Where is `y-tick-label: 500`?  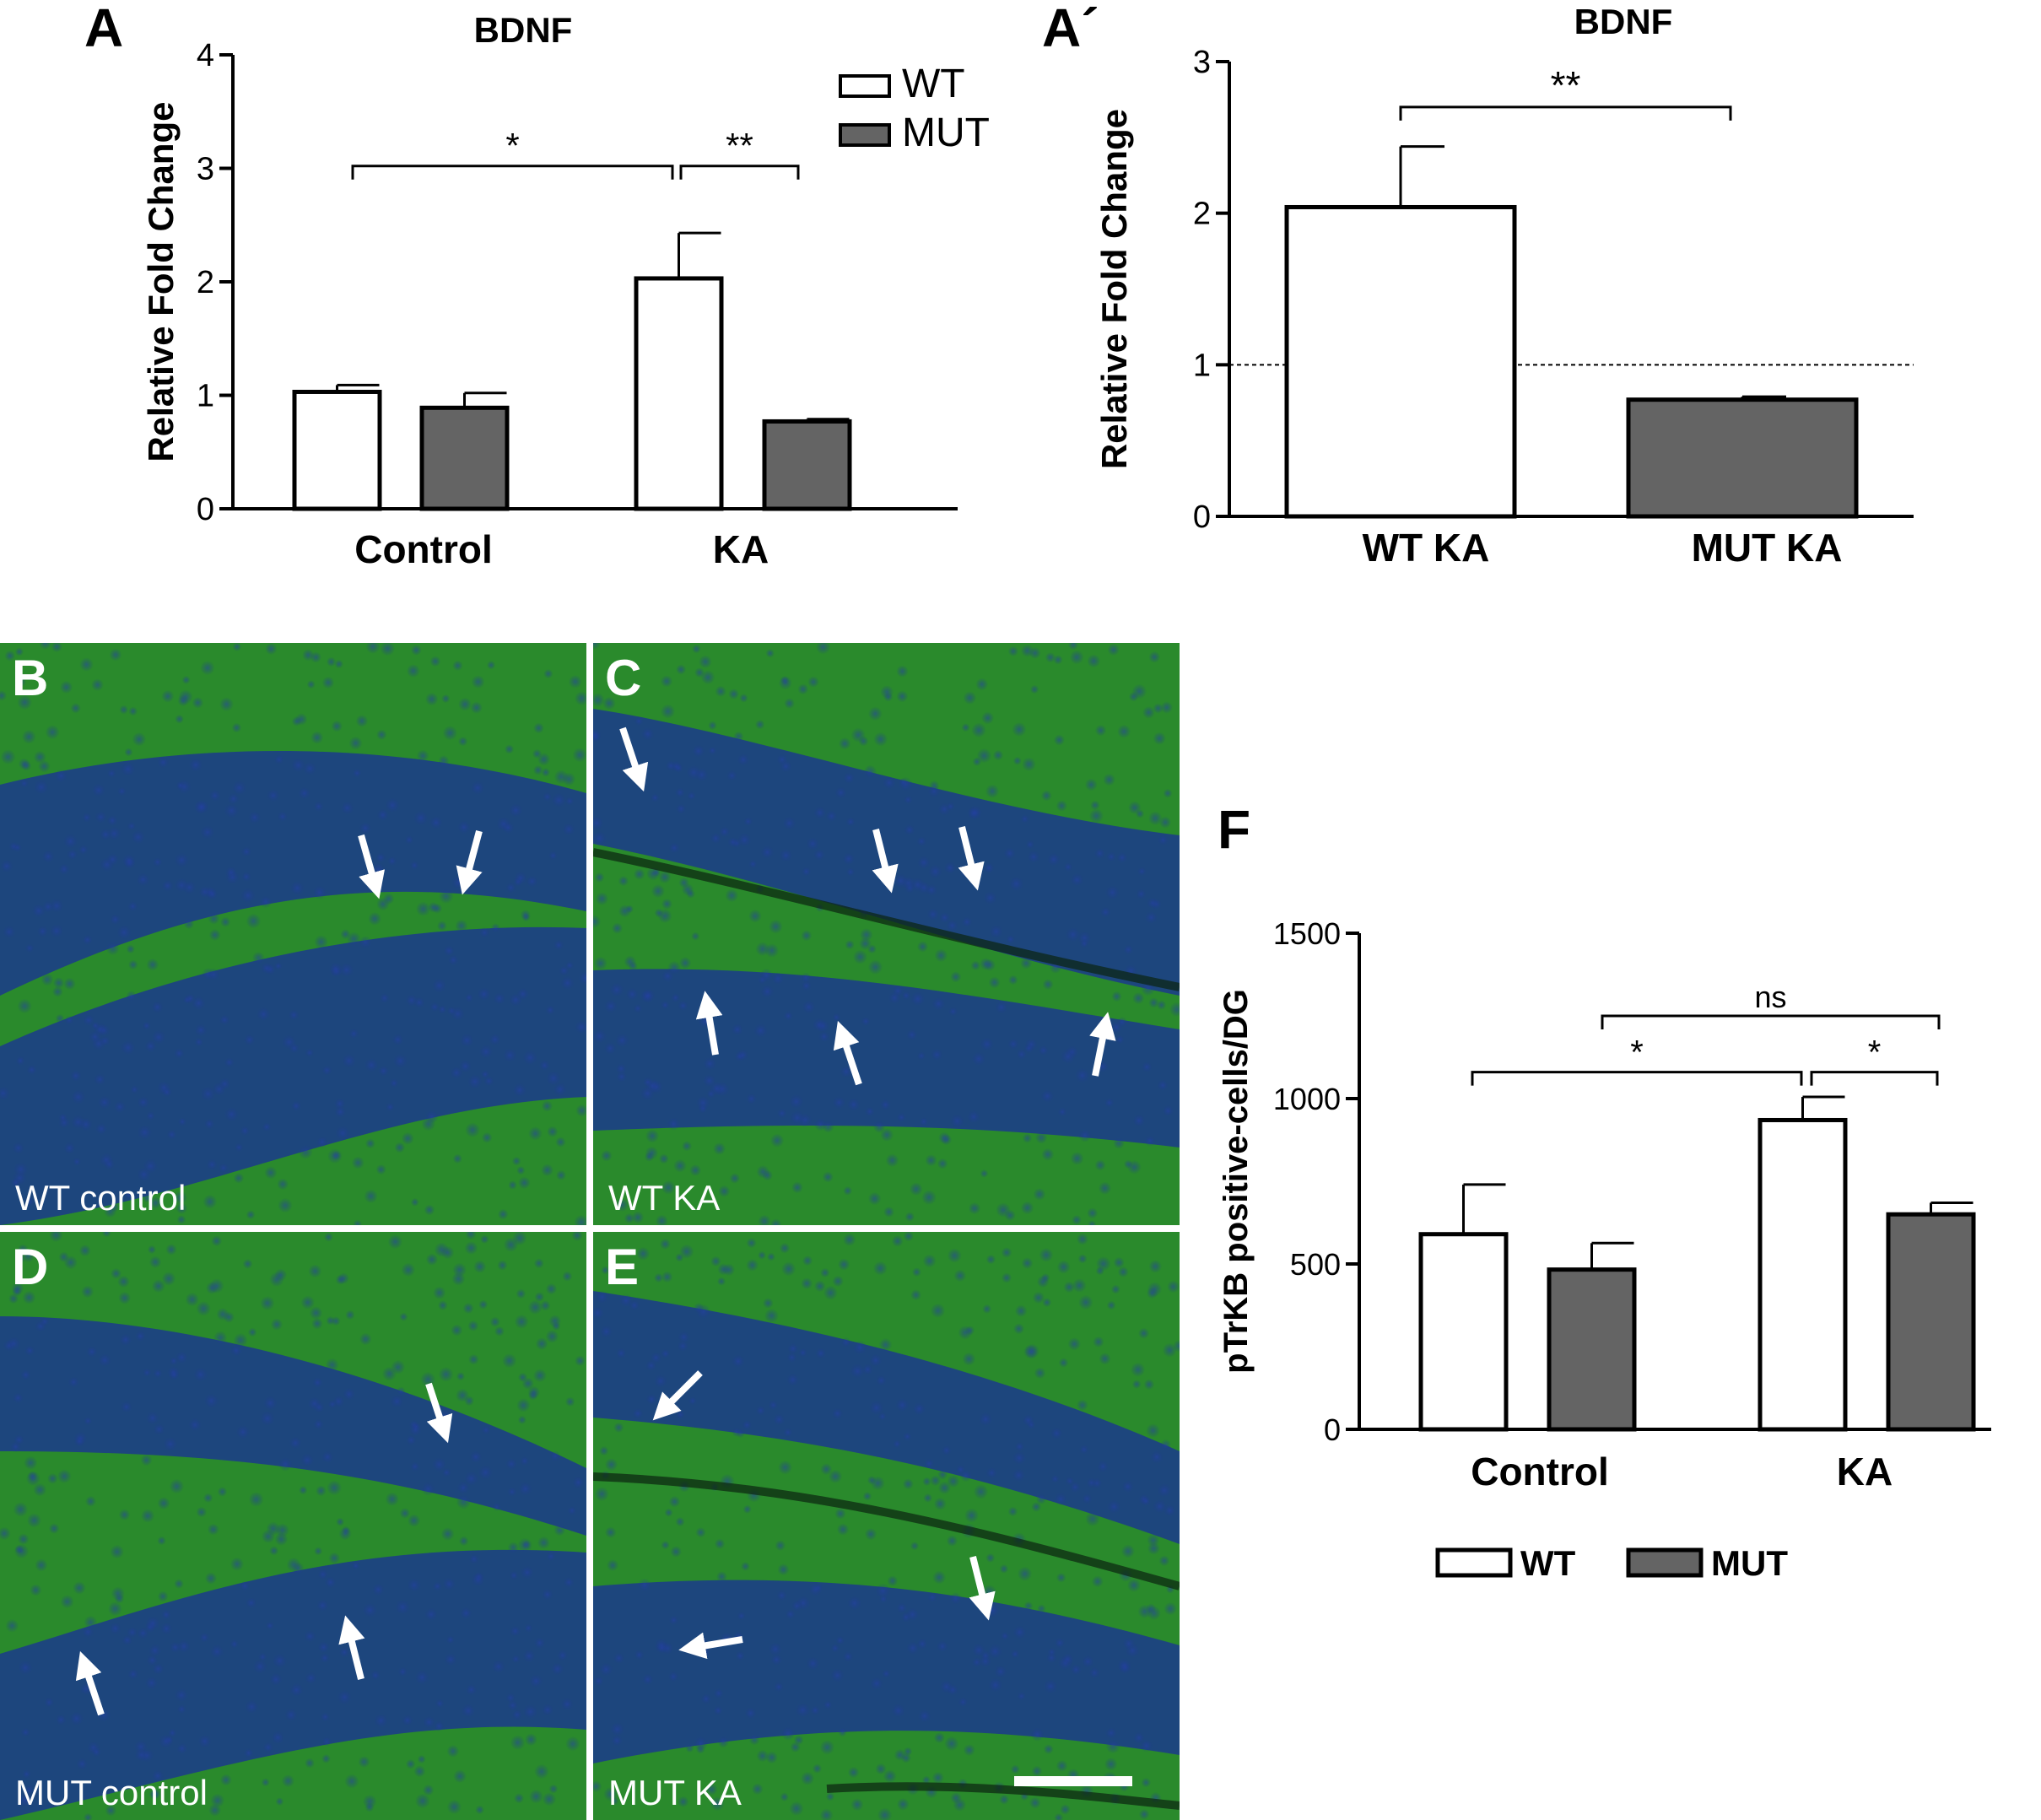 y-tick-label: 500 is located at coordinates (1315, 1264).